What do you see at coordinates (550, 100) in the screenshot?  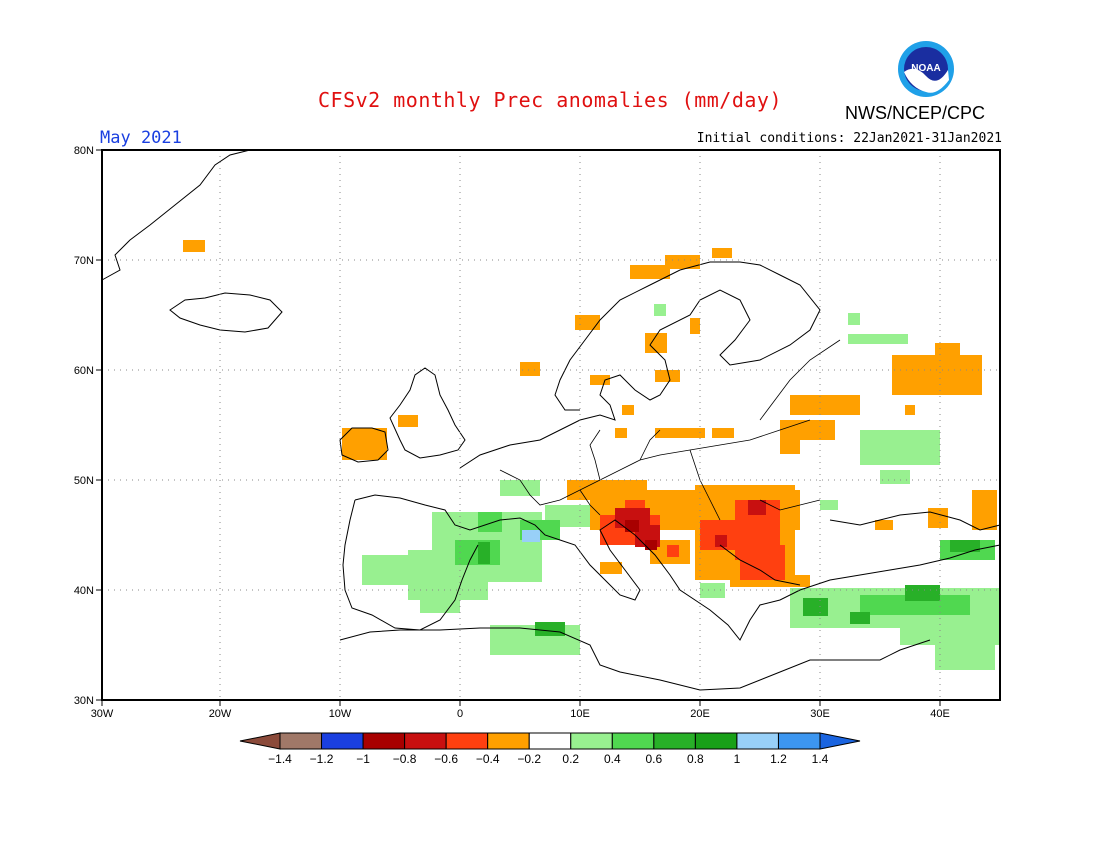 I see `chart-title: CFSv2 monthly Prec anomalies (mm/day)` at bounding box center [550, 100].